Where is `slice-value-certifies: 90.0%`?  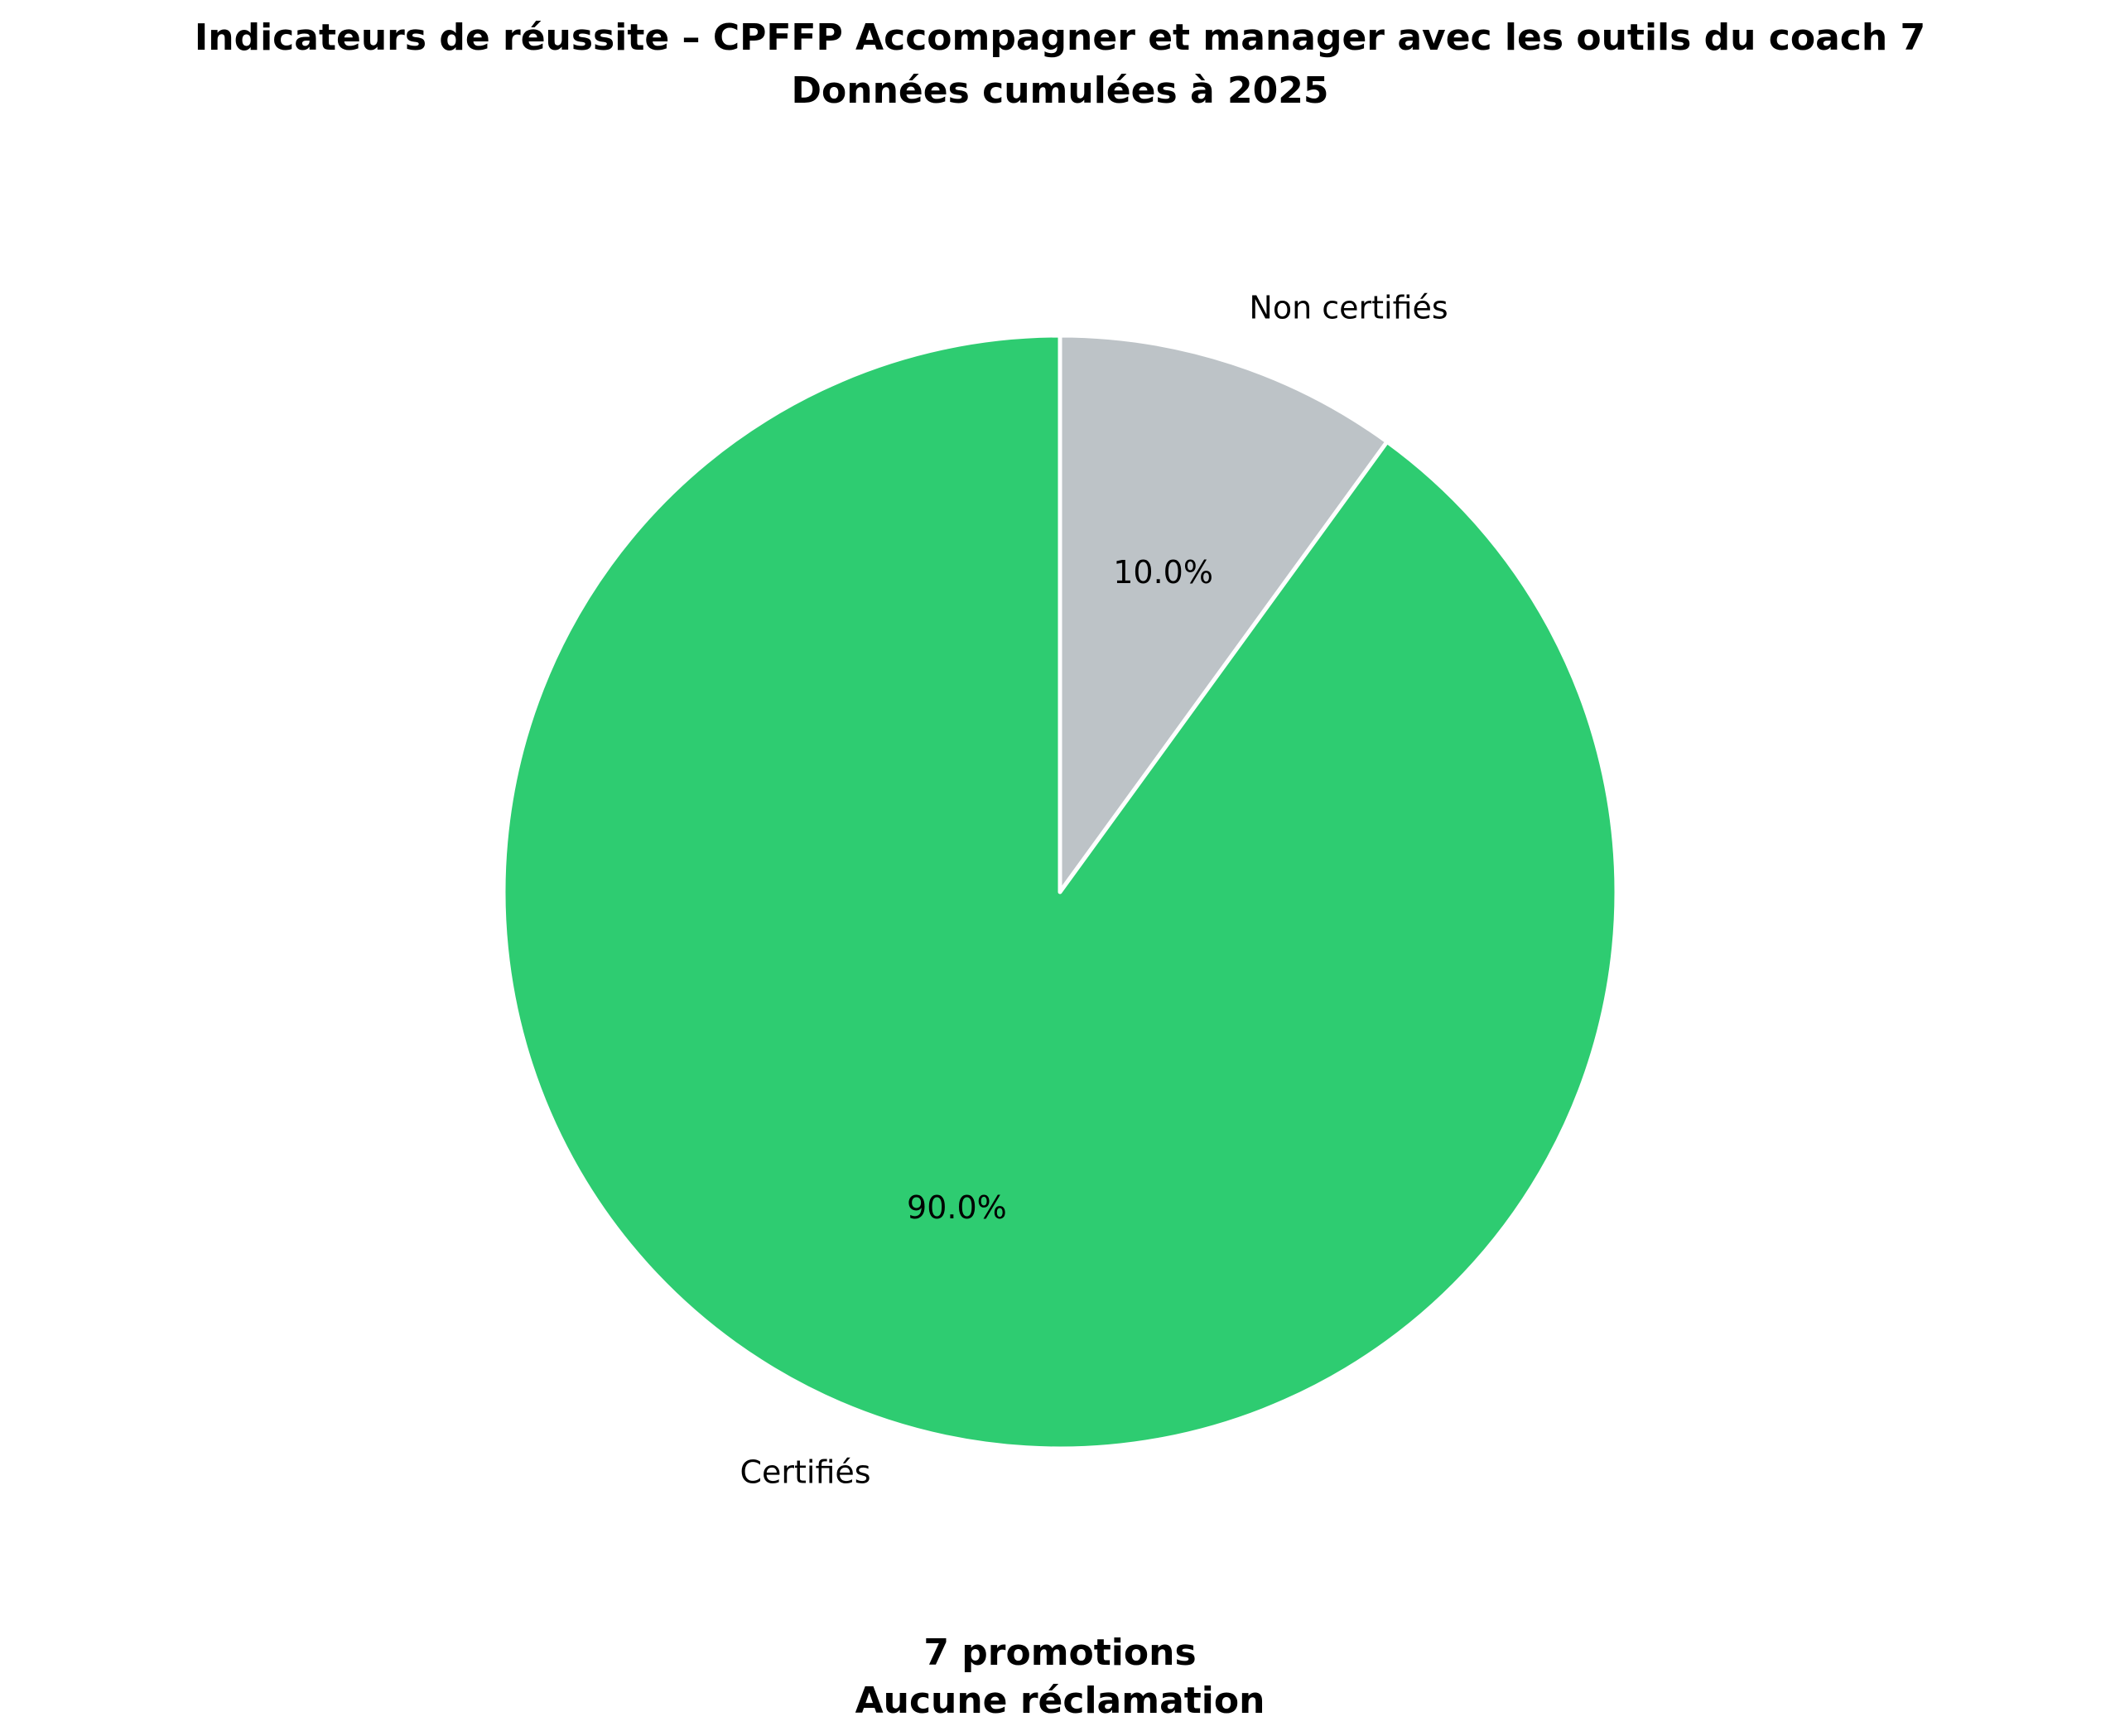 slice-value-certifies: 90.0% is located at coordinates (957, 1207).